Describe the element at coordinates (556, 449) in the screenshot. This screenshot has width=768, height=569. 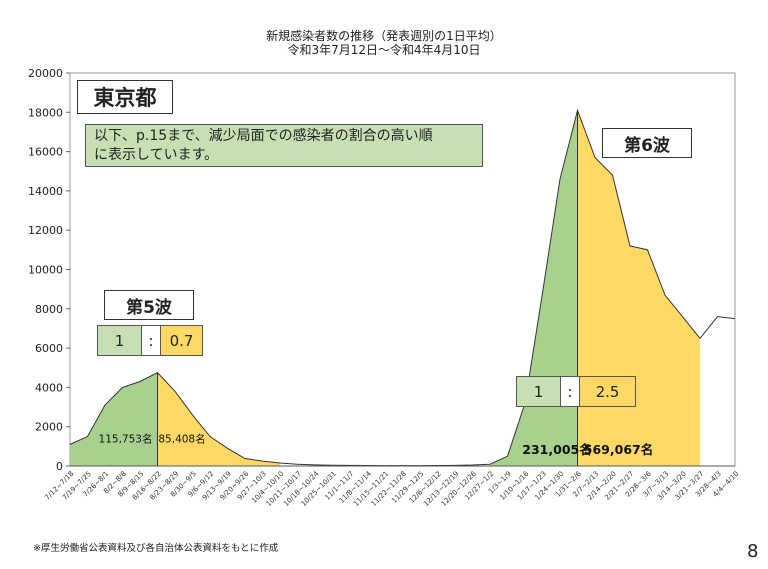
I see `wave6-increase-count: 231,005名` at that location.